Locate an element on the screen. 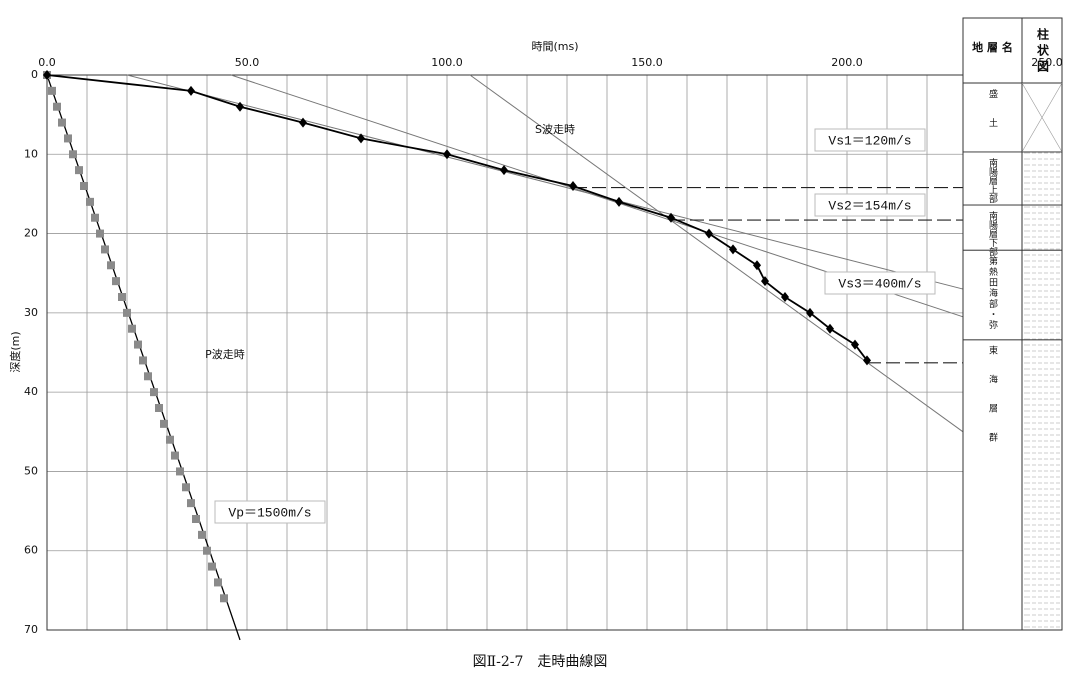 The width and height of the screenshot is (1084, 684). x-tick-label: 50.0 is located at coordinates (247, 62).